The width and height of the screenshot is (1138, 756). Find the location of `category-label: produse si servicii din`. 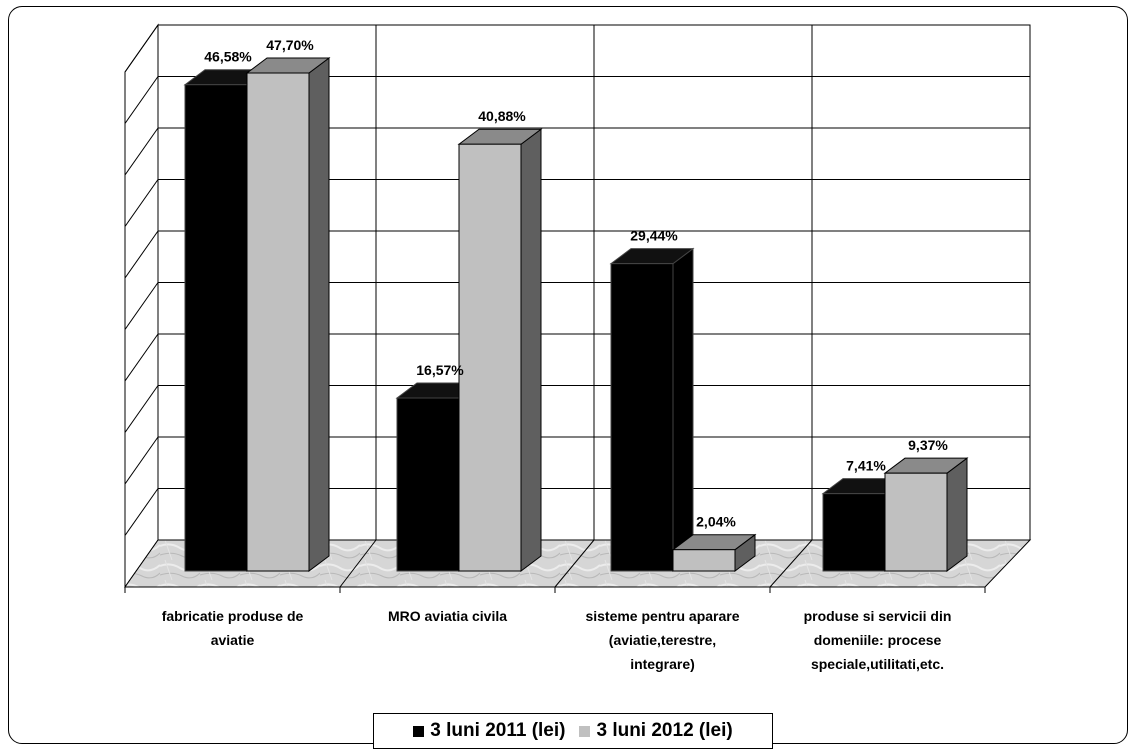

category-label: produse si servicii din is located at coordinates (878, 616).